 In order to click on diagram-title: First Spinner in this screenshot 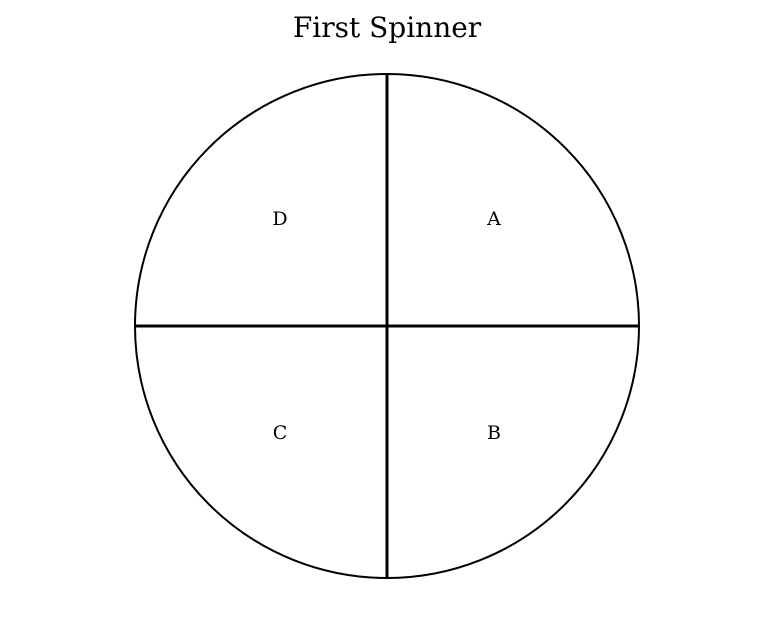, I will do `click(387, 27)`.